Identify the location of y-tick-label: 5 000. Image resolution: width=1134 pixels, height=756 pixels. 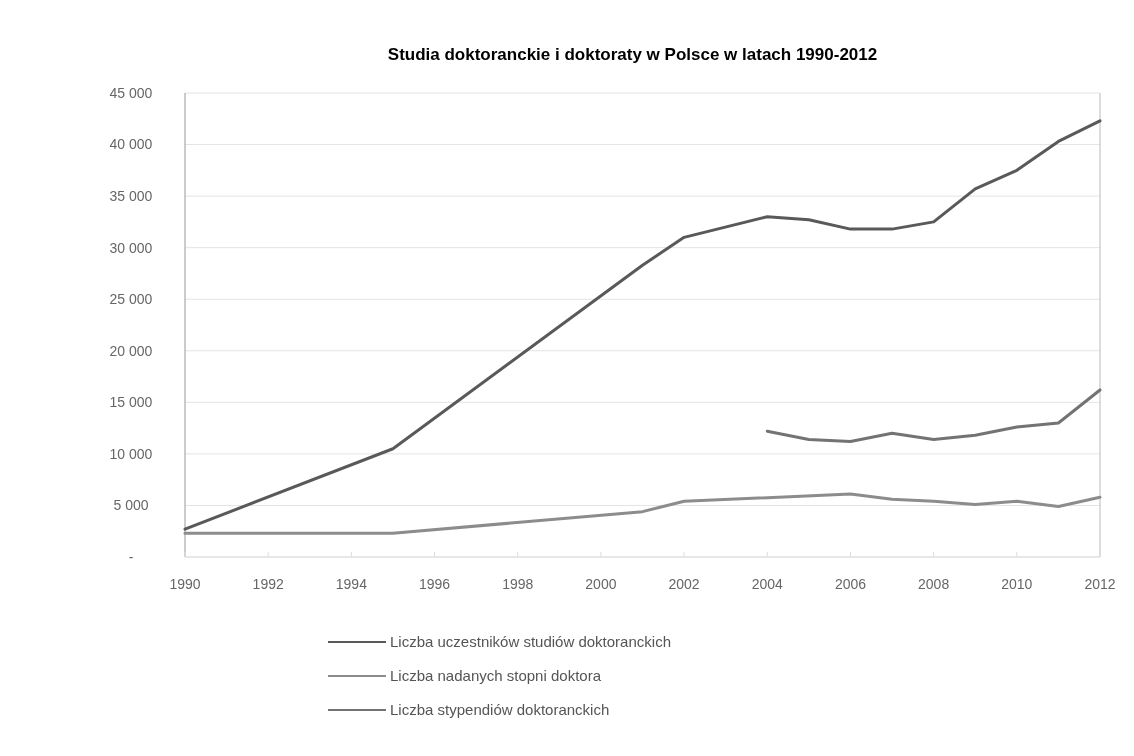
(131, 505).